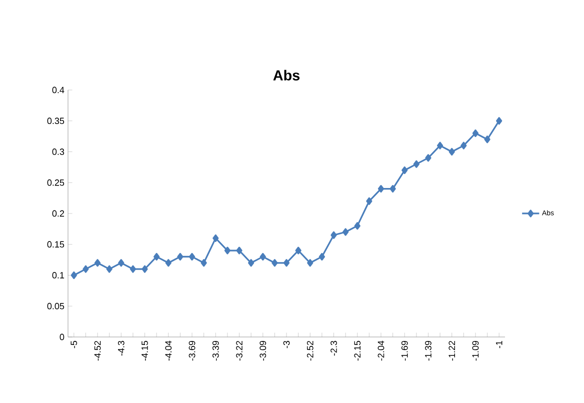 This screenshot has height=403, width=584. I want to click on y-tick-label: 0.4, so click(58, 90).